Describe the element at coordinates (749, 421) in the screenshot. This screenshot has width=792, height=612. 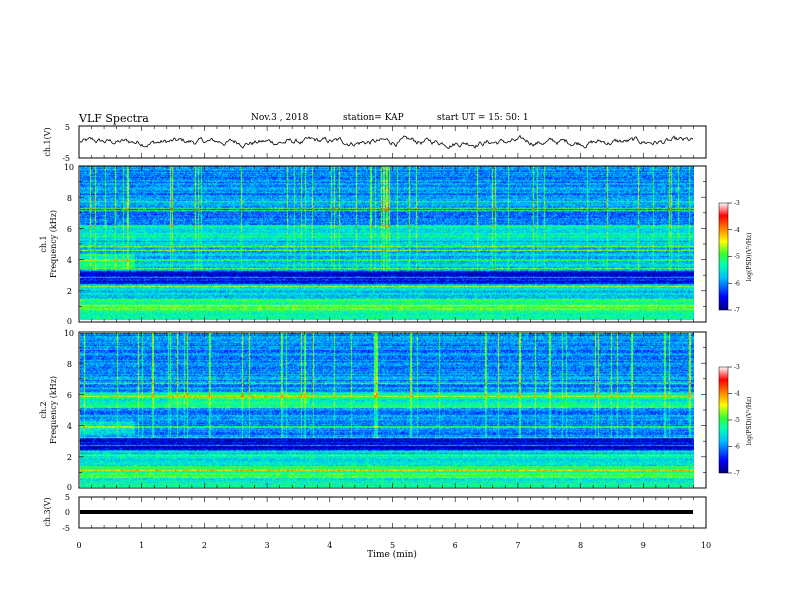
I see `ch2-colorbar-label: log(PSD)(V²/Hz)` at that location.